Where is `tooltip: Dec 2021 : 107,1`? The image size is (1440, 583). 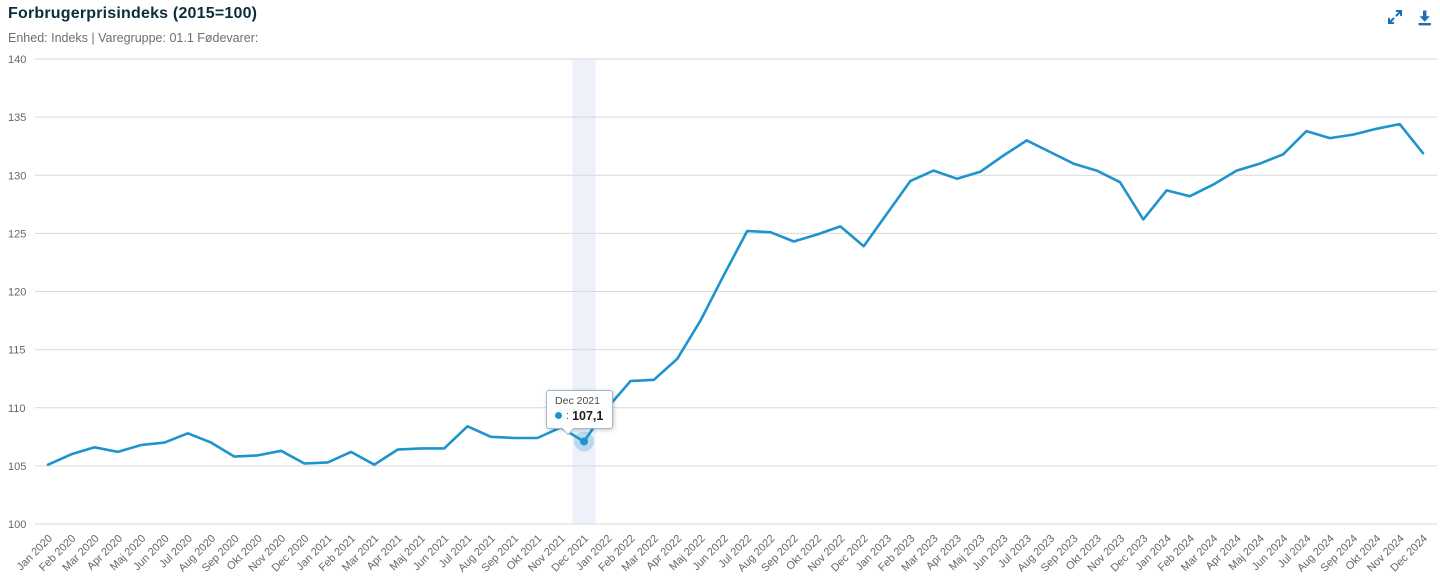
tooltip: Dec 2021 : 107,1 is located at coordinates (580, 412).